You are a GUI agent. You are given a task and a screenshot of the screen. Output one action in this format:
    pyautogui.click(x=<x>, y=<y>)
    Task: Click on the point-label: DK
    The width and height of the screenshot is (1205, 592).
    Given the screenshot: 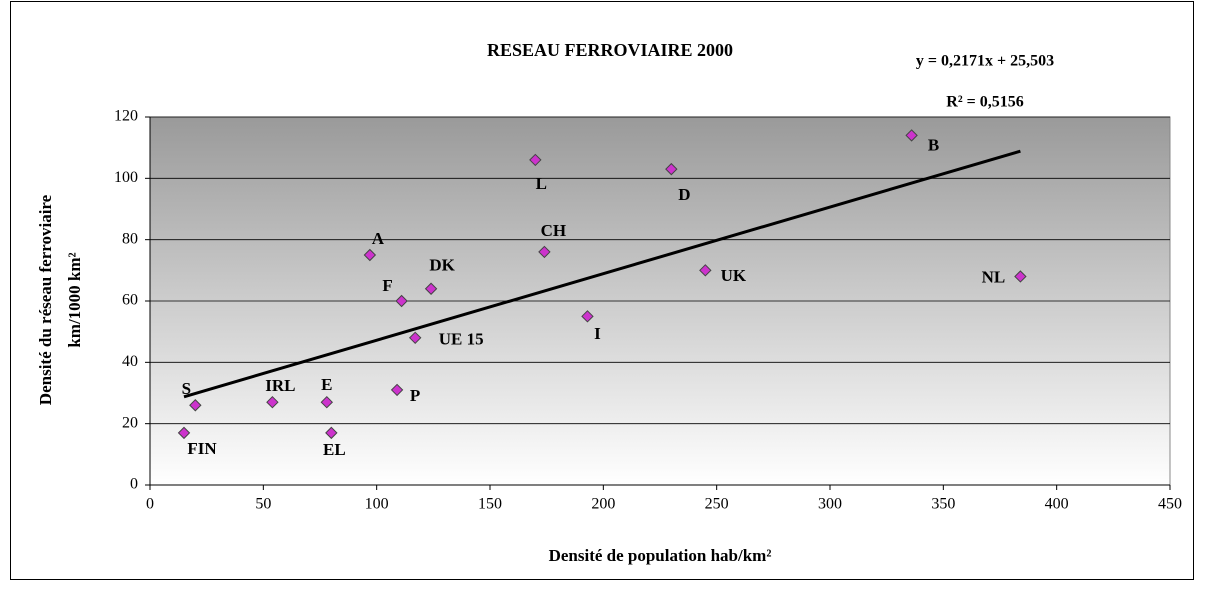 What is the action you would take?
    pyautogui.click(x=442, y=265)
    